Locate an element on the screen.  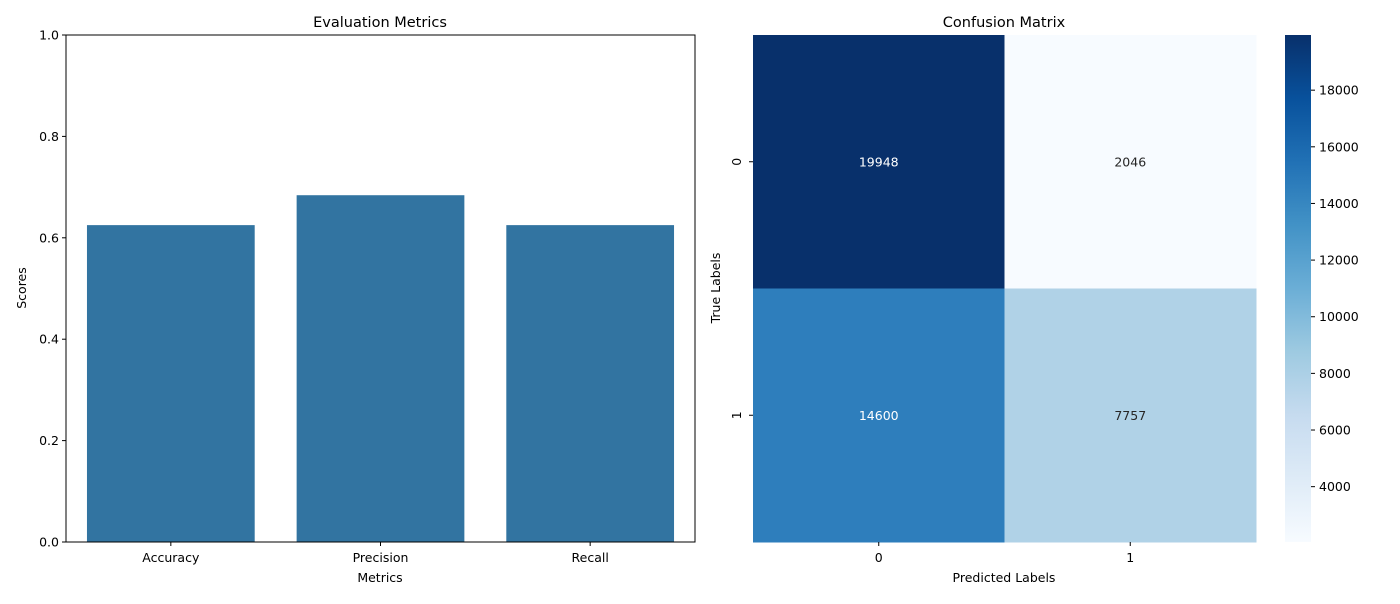
bar-y-tick-label: 0.0 is located at coordinates (49, 542).